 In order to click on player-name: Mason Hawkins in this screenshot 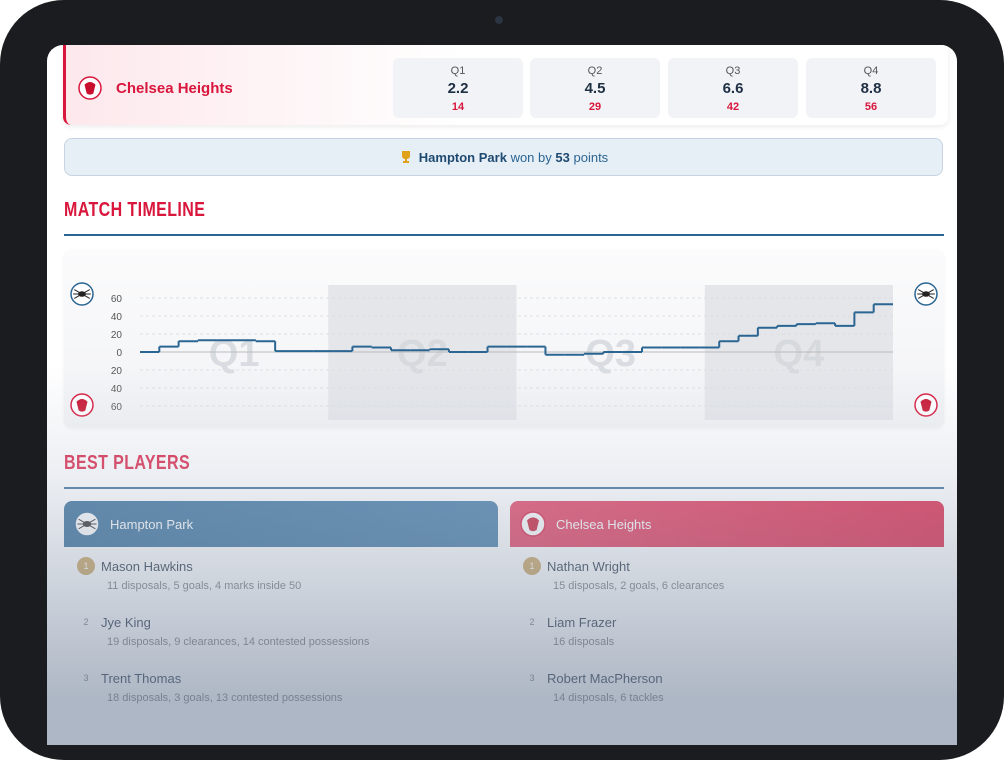, I will do `click(147, 566)`.